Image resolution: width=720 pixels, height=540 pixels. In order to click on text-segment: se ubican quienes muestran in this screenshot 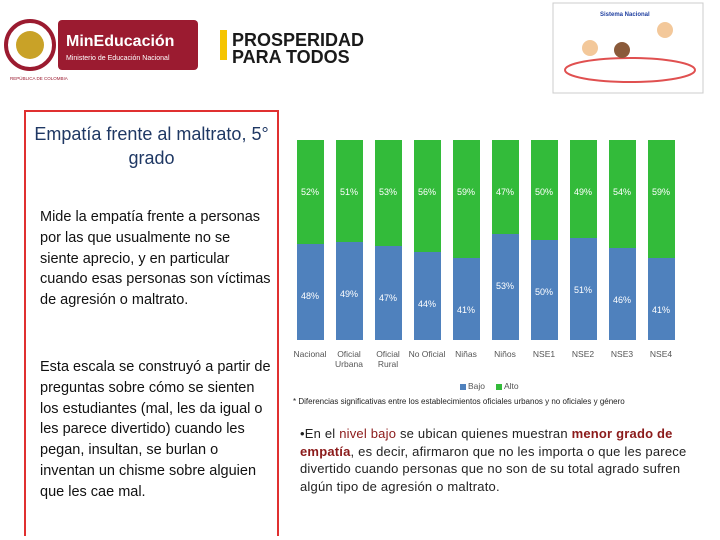, I will do `click(484, 433)`.